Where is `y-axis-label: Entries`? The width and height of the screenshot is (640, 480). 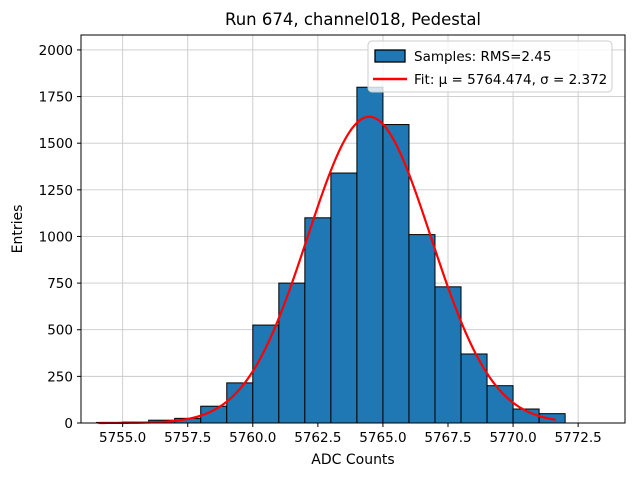
y-axis-label: Entries is located at coordinates (18, 229).